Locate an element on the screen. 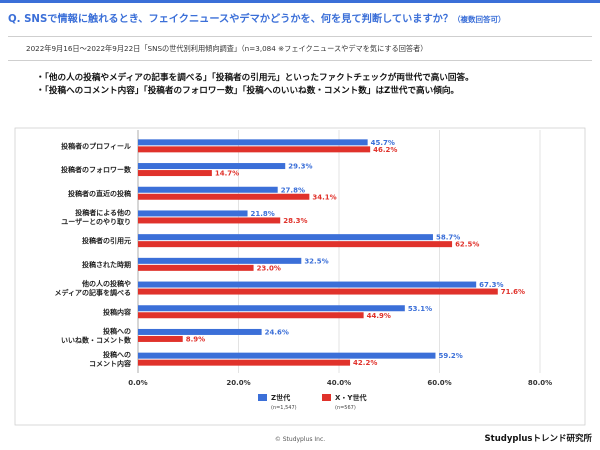  brand-label: Studyplusトレンド研究所 is located at coordinates (538, 439).